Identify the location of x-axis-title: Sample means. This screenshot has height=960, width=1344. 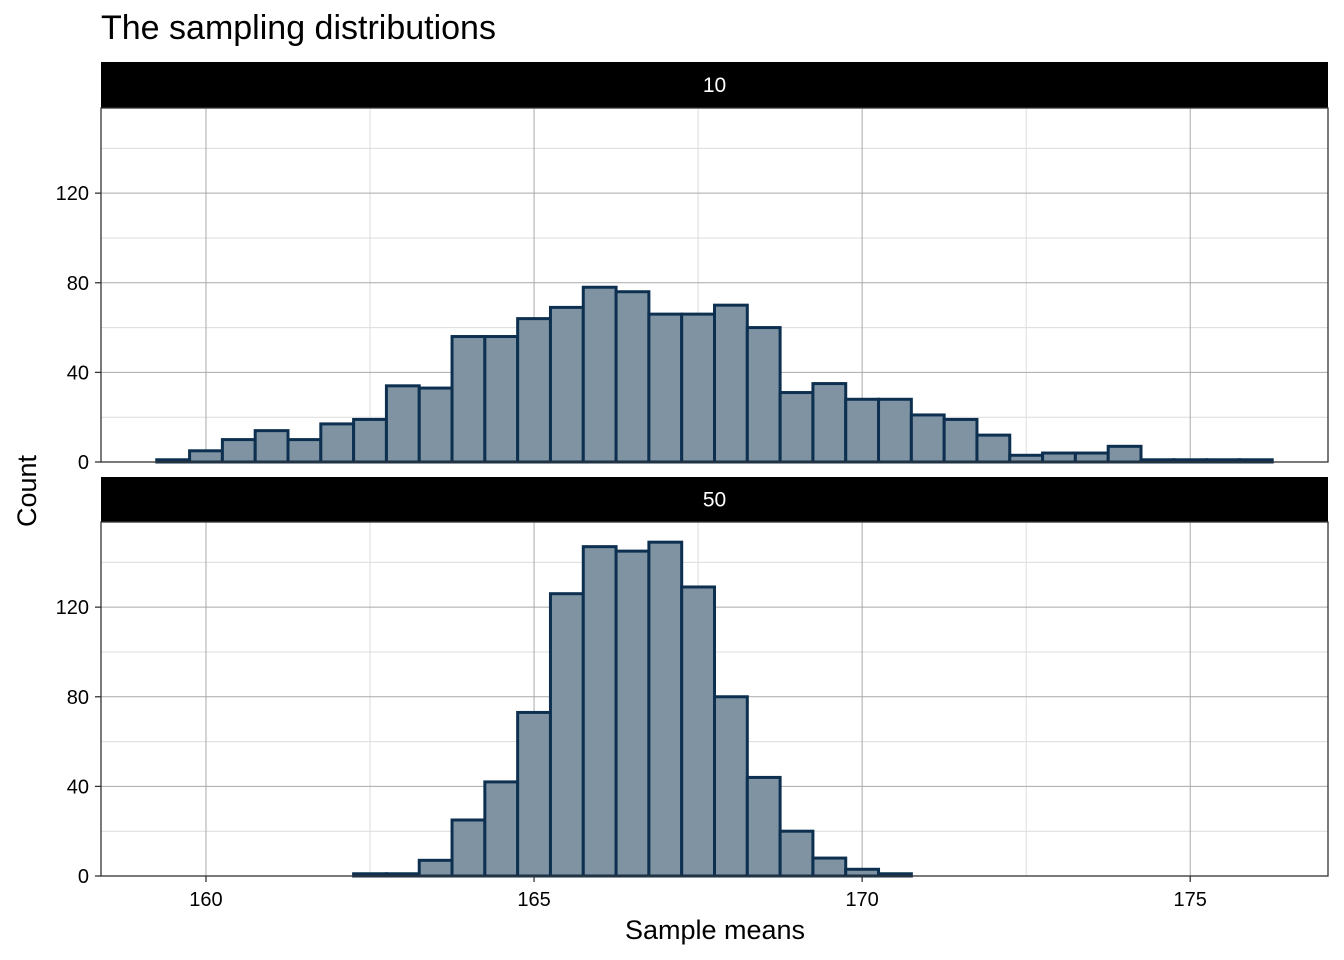
(715, 930).